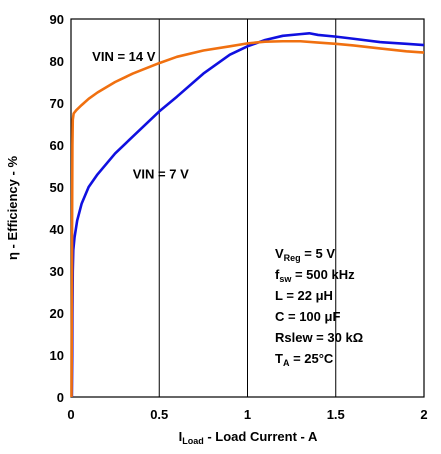 Image resolution: width=441 pixels, height=454 pixels. Describe the element at coordinates (307, 316) in the screenshot. I see `annotation-line: C = 100 μF` at that location.